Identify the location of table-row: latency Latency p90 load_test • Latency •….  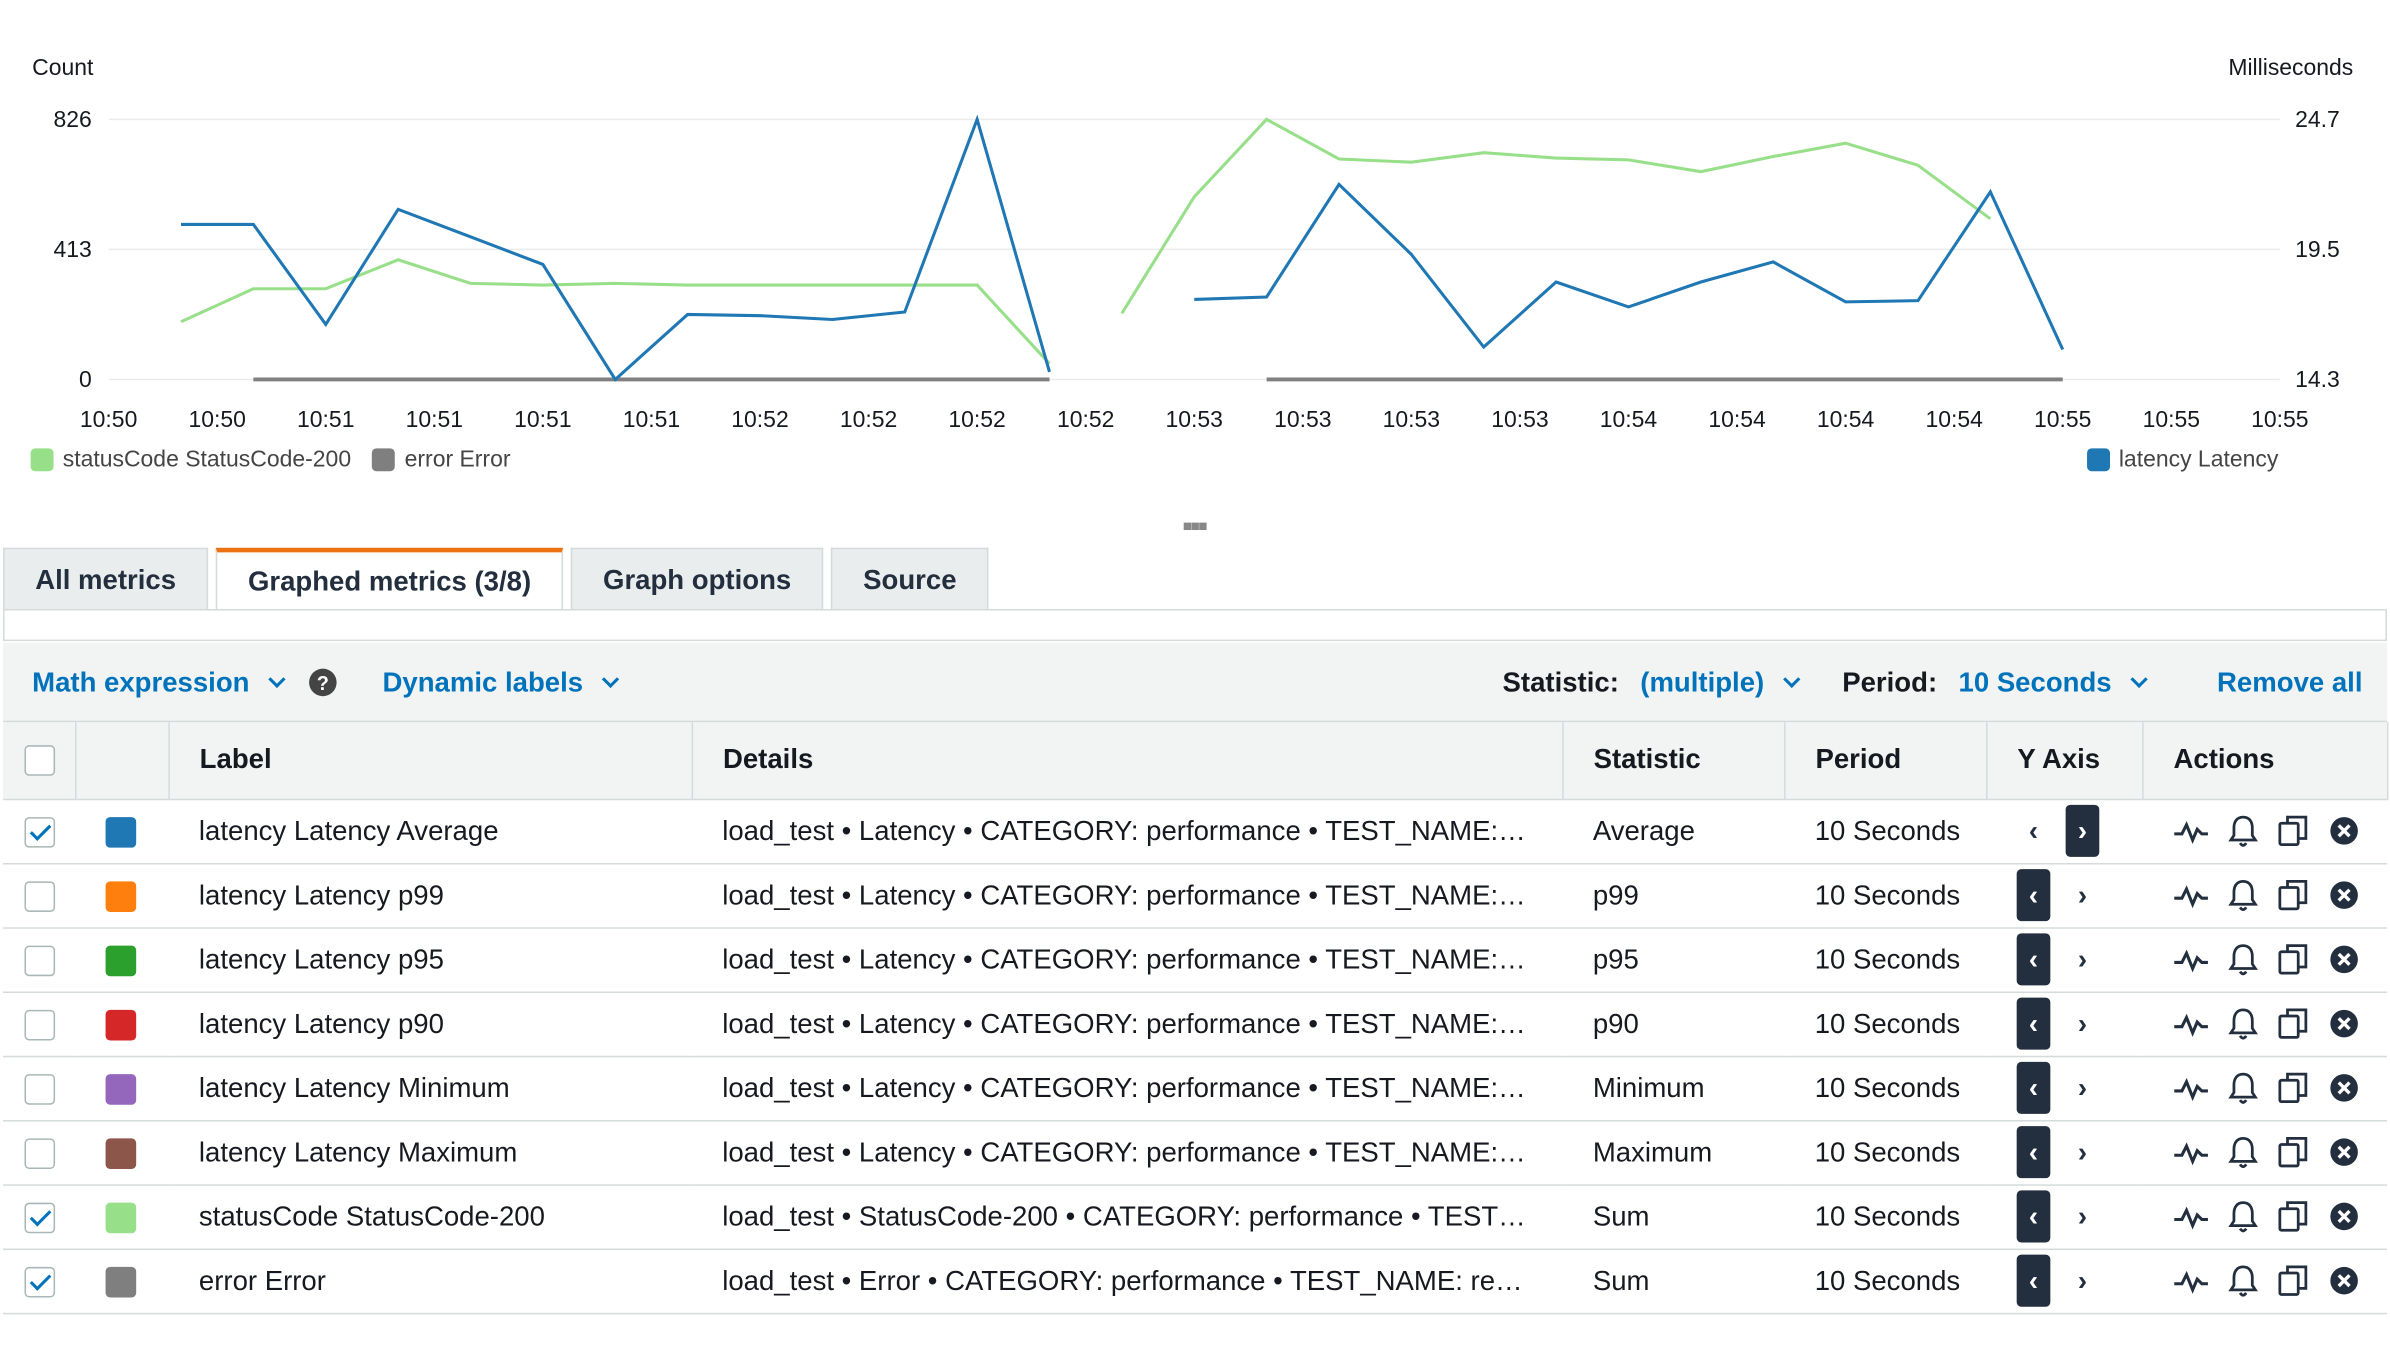
(1195, 1024).